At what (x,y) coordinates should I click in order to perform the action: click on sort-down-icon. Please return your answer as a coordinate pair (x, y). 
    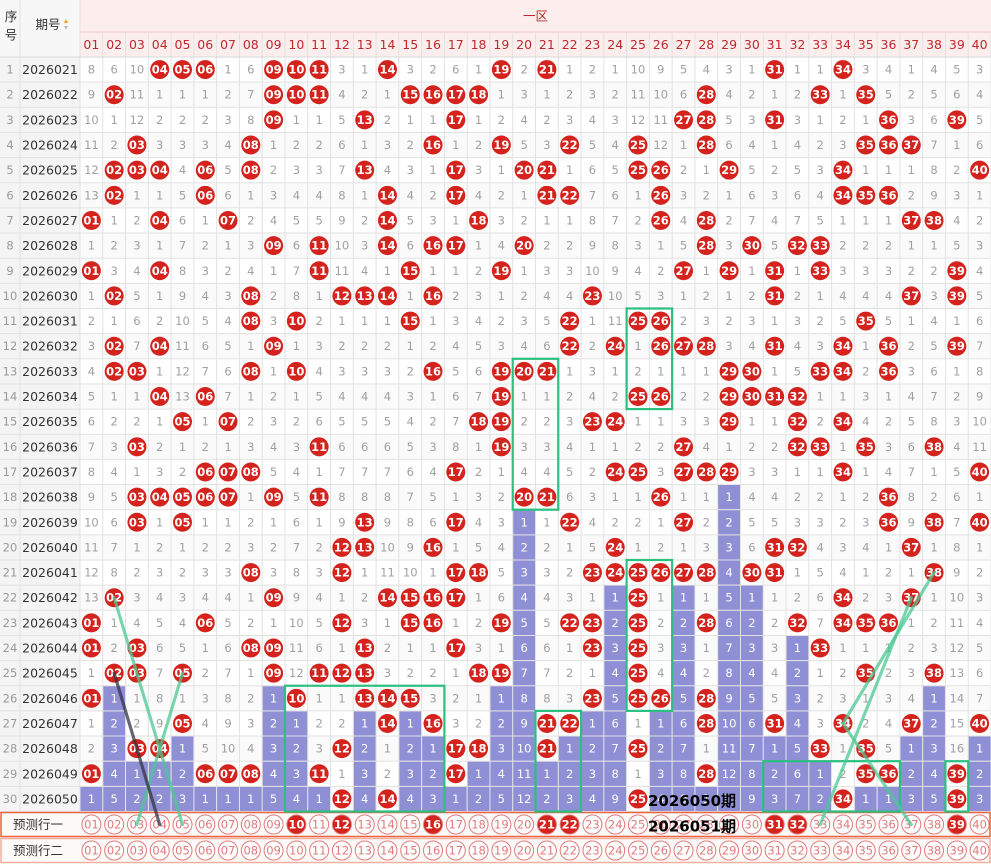
    Looking at the image, I should click on (66, 28).